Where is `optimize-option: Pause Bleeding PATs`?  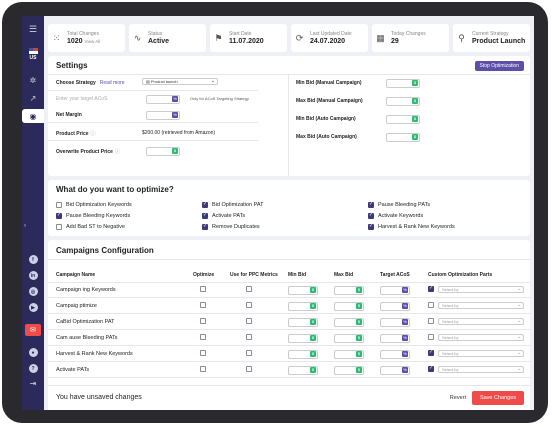
optimize-option: Pause Bleeding PATs is located at coordinates (399, 204).